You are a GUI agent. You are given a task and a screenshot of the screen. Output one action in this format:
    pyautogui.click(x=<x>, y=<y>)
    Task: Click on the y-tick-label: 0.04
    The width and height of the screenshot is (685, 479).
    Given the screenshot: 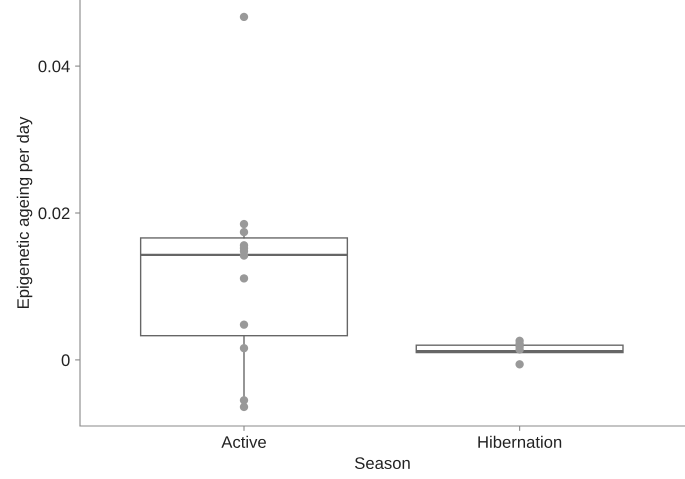 What is the action you would take?
    pyautogui.click(x=54, y=66)
    